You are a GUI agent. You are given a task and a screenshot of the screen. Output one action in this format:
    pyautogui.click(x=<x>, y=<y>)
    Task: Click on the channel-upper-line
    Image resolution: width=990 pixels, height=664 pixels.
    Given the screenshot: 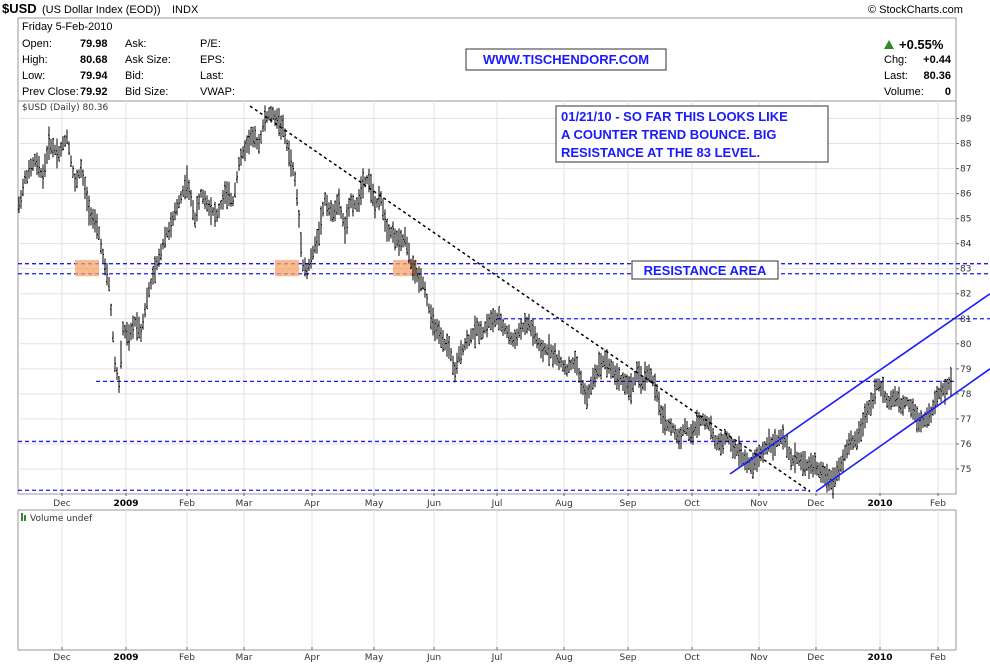 What is the action you would take?
    pyautogui.click(x=859, y=384)
    